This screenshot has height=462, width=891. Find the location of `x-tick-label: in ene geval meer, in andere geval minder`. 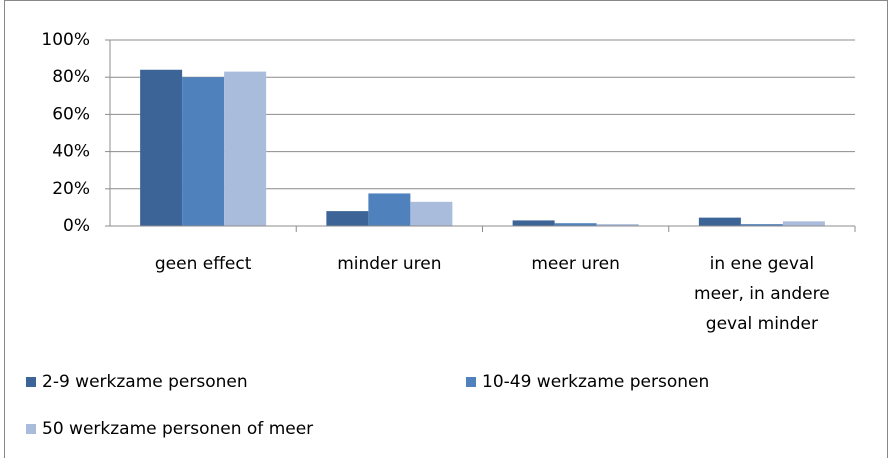

x-tick-label: in ene geval meer, in andere geval minder is located at coordinates (762, 294).